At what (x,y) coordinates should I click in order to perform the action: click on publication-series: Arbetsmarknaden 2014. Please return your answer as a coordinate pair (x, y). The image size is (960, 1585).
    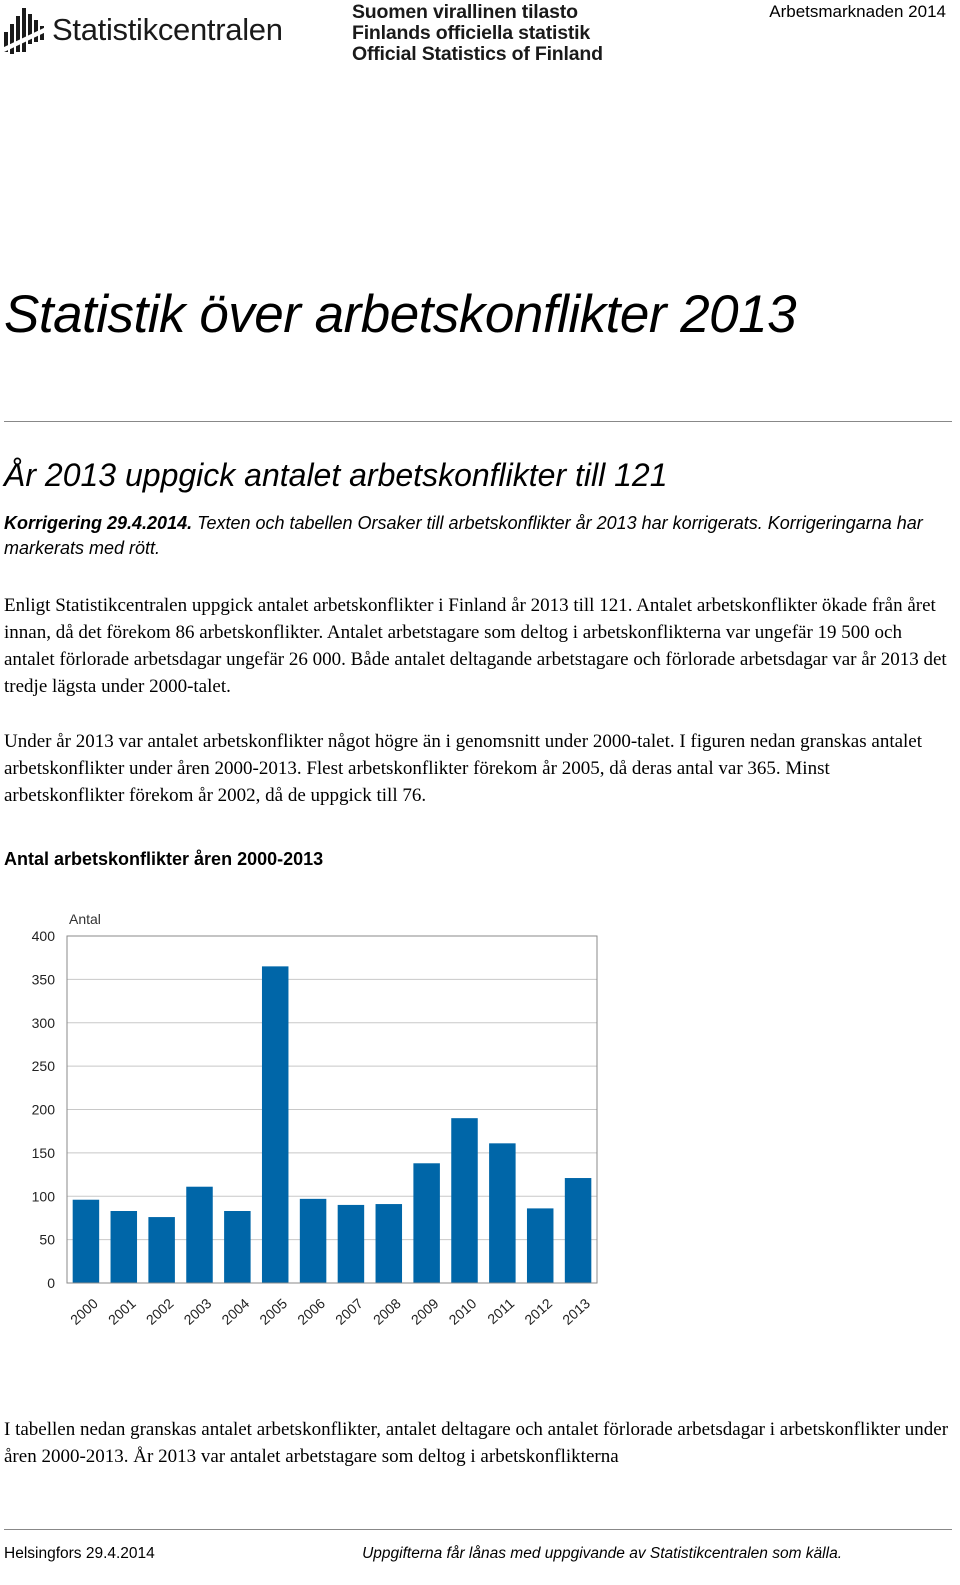
    Looking at the image, I should click on (857, 11).